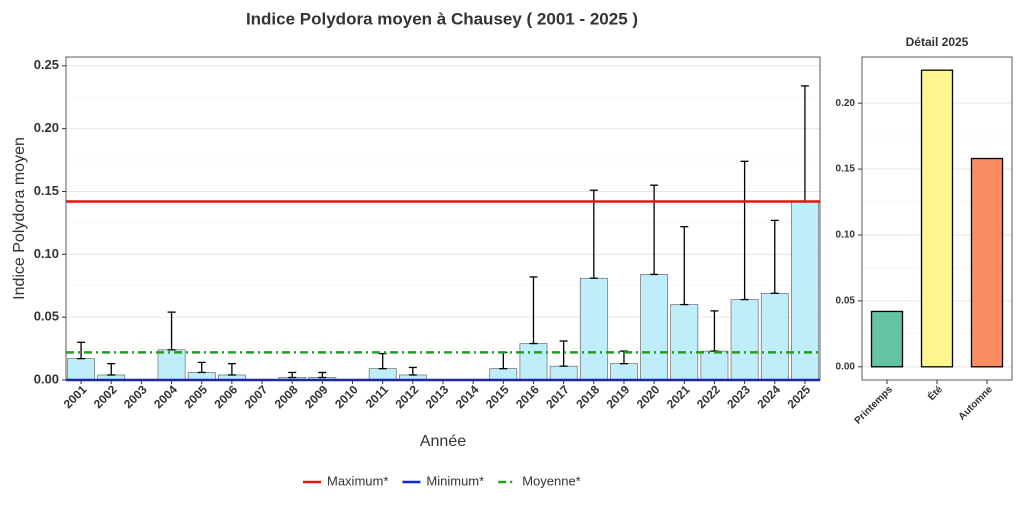 The width and height of the screenshot is (1024, 517). Describe the element at coordinates (19, 218) in the screenshot. I see `y-axis-label: Indice Polydora moyen` at that location.